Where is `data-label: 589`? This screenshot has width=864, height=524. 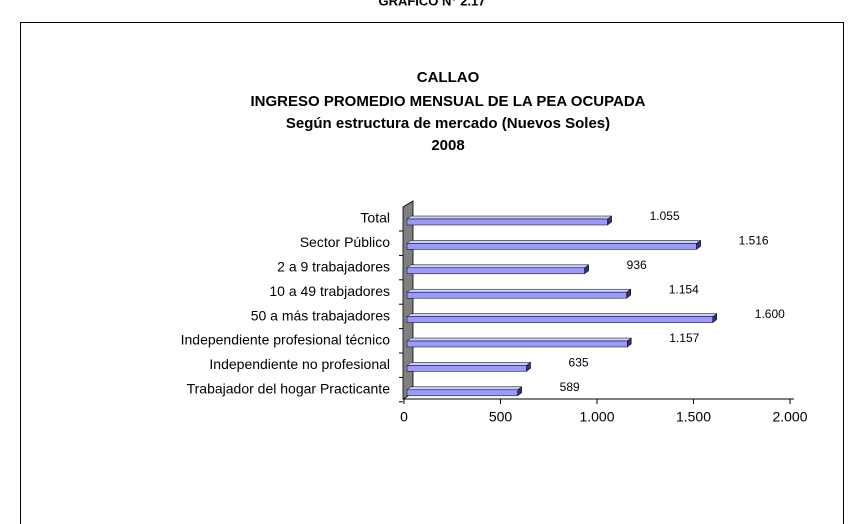
data-label: 589 is located at coordinates (570, 387).